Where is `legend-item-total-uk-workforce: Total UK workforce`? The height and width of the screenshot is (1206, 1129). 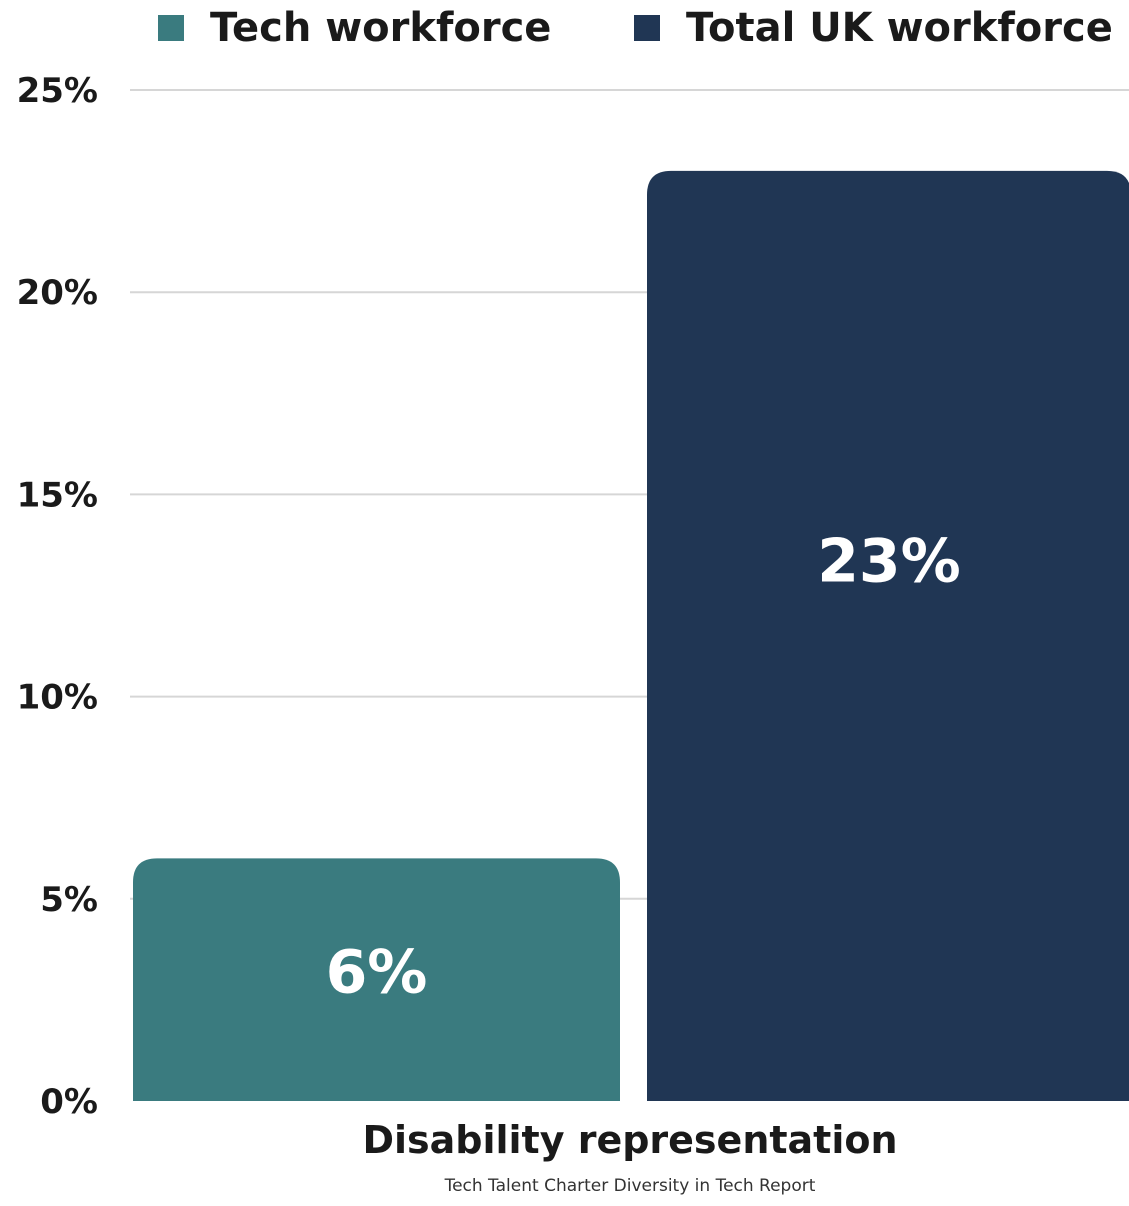 legend-item-total-uk-workforce: Total UK workforce is located at coordinates (873, 28).